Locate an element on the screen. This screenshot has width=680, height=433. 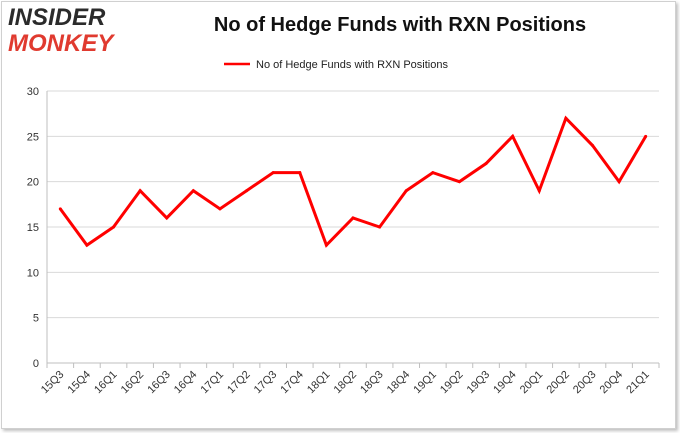
y-tick-label: 10 is located at coordinates (33, 273).